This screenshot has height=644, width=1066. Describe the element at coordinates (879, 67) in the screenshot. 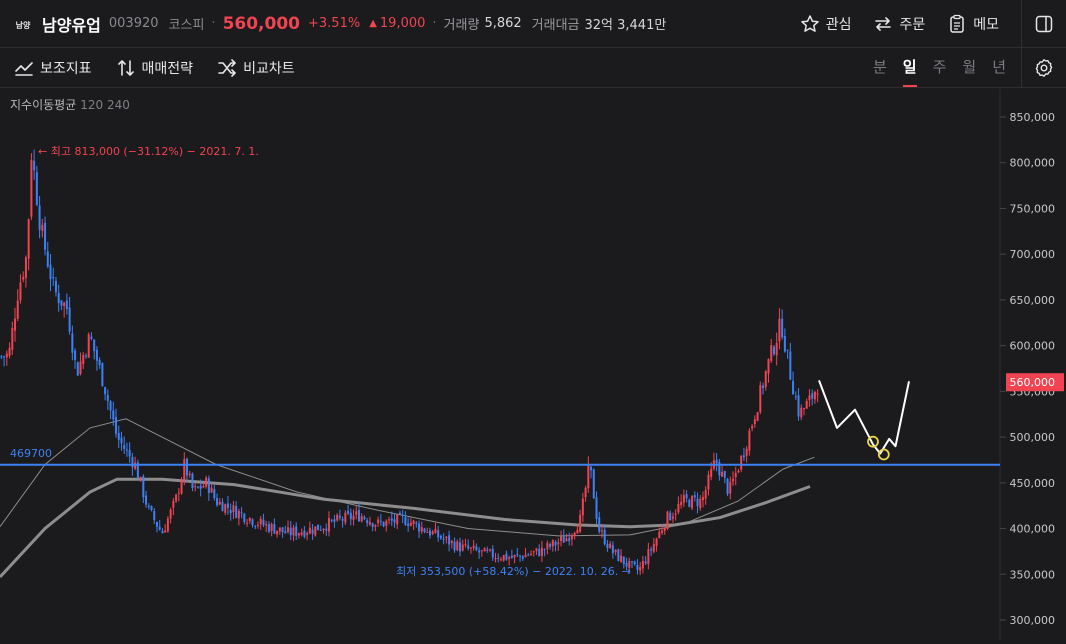

I see `tab-minute: 분` at that location.